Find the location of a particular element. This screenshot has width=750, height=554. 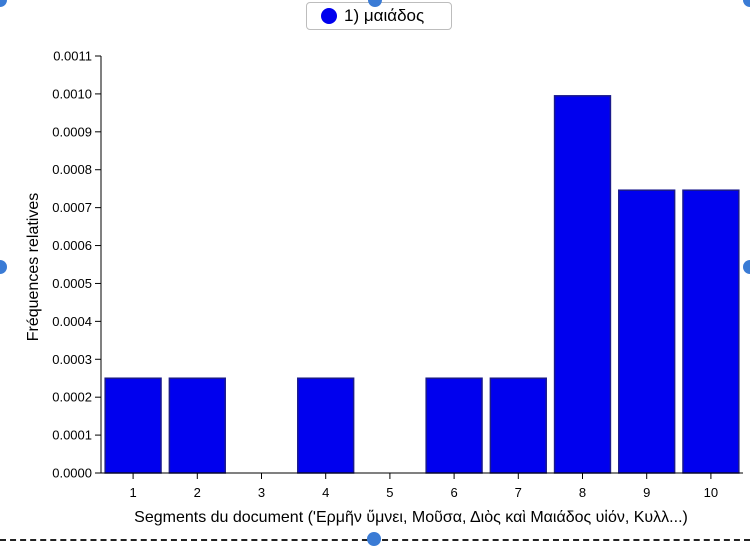

y-tick-label: 0.0008 is located at coordinates (72, 169).